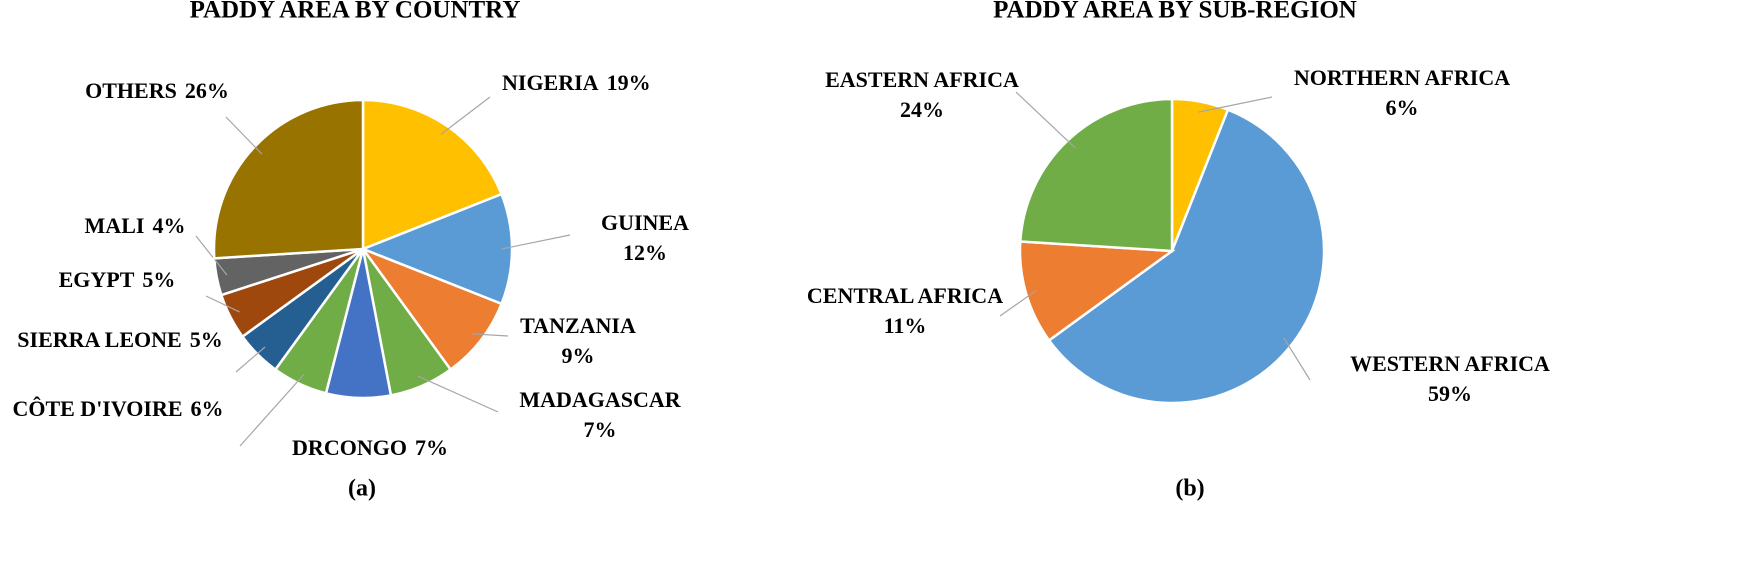  Describe the element at coordinates (578, 355) in the screenshot. I see `value-label: 9%` at that location.